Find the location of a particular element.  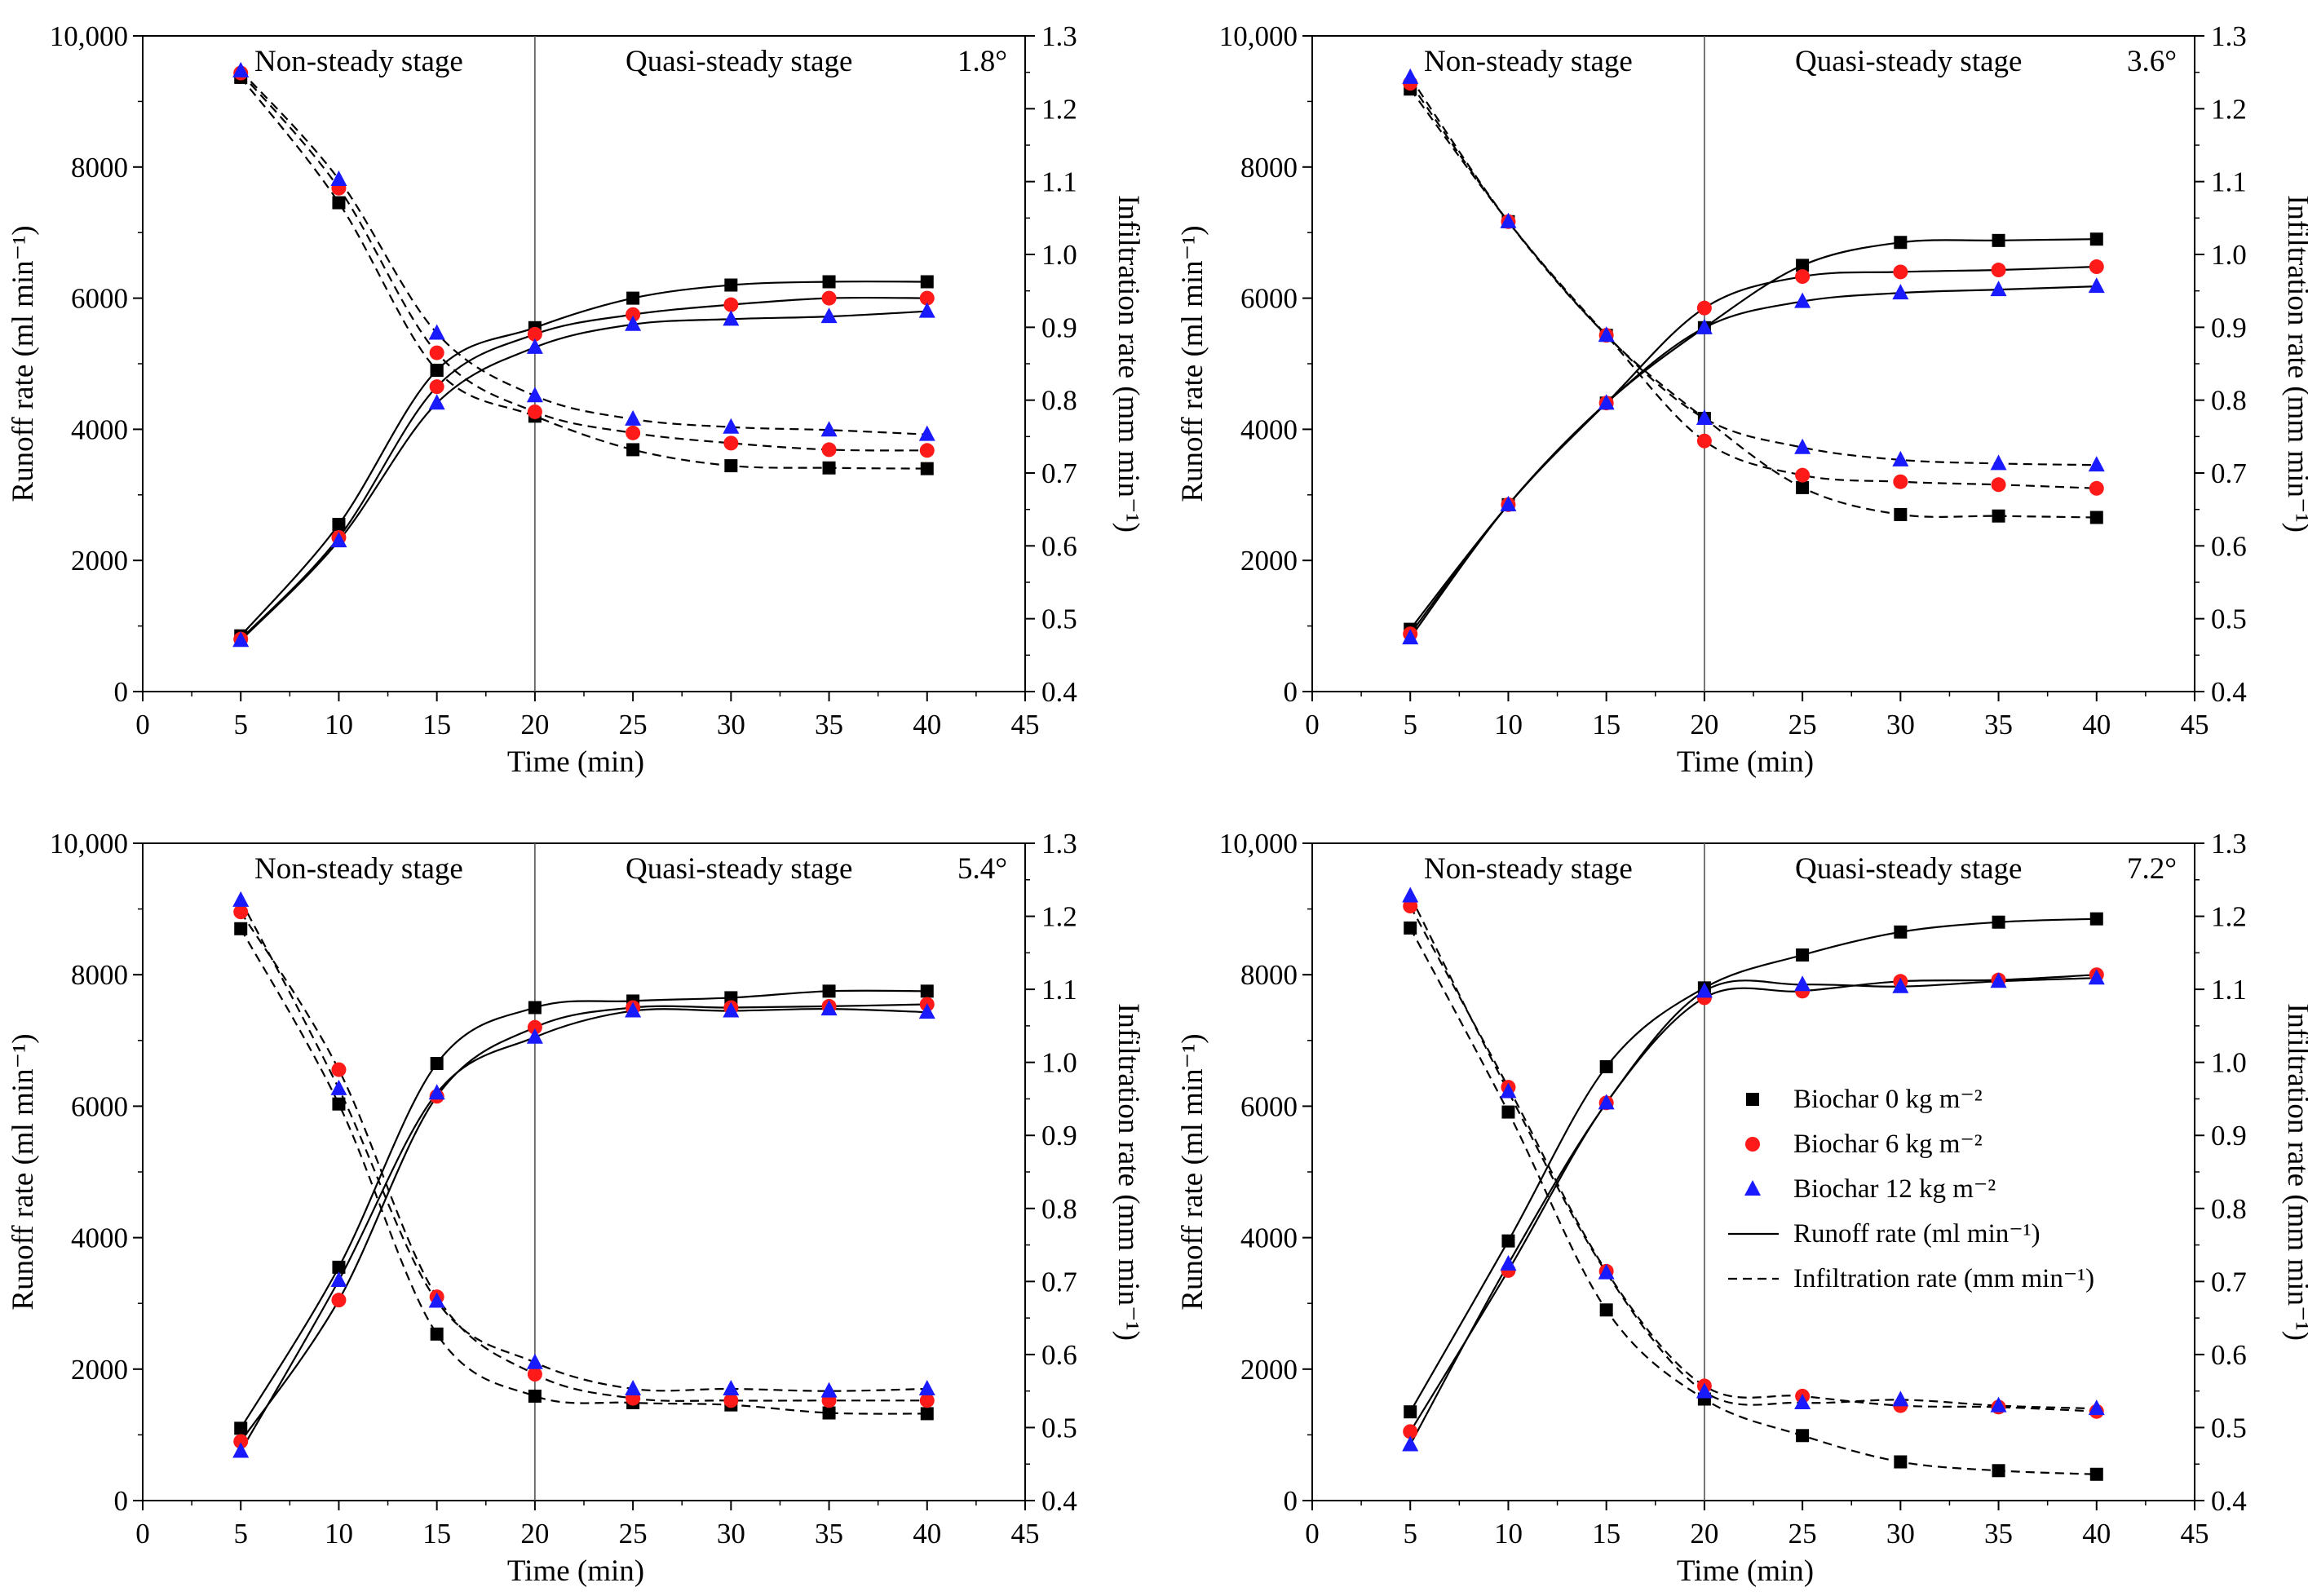

panel-slope-label: 3.6° is located at coordinates (2152, 61).